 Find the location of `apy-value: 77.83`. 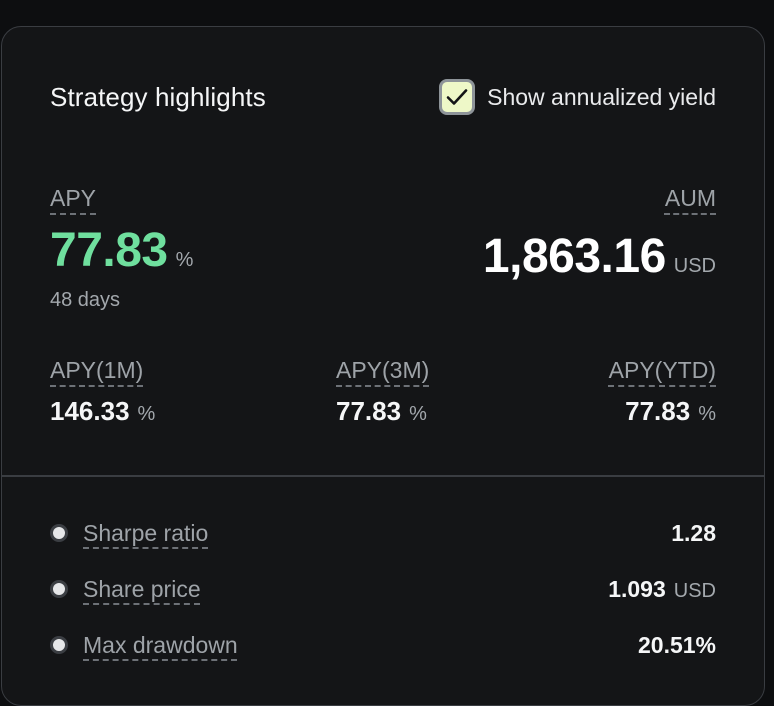

apy-value: 77.83 is located at coordinates (109, 250).